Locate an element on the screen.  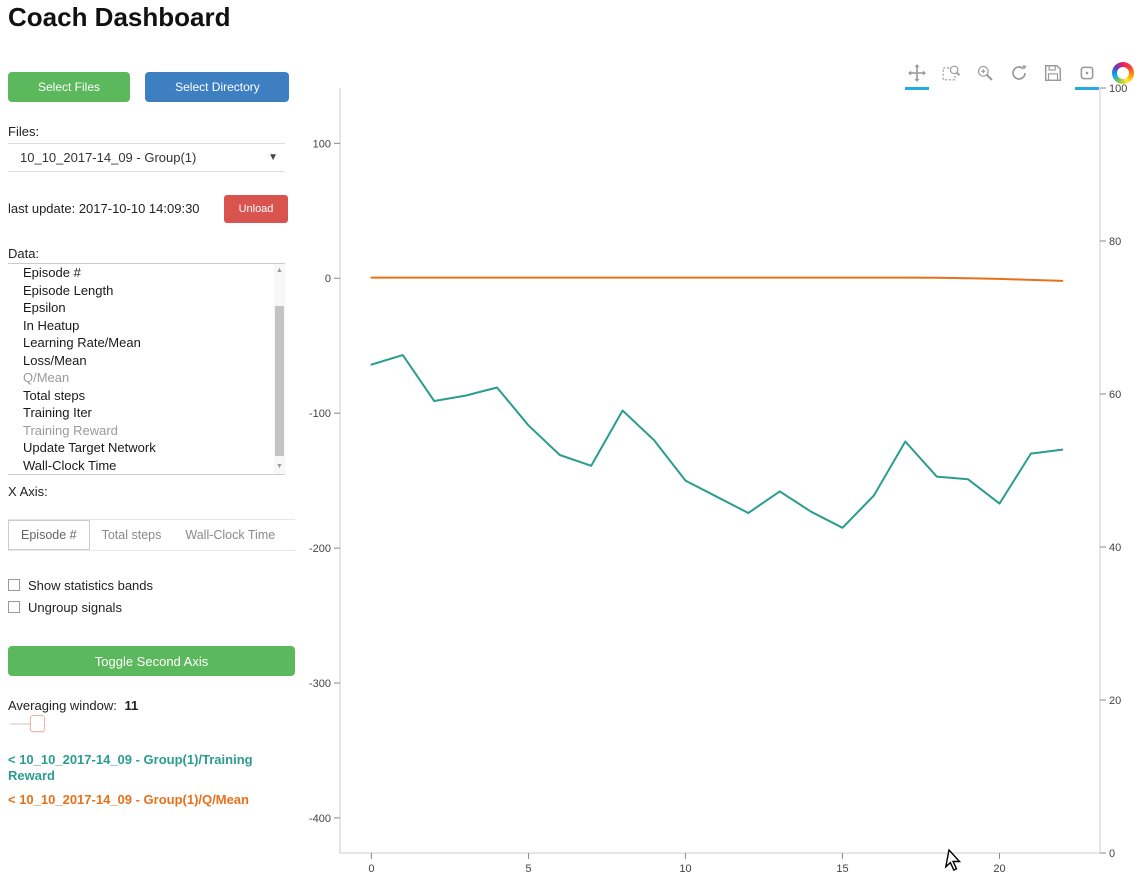
x-axis-option-total-steps: Total steps is located at coordinates (131, 535).